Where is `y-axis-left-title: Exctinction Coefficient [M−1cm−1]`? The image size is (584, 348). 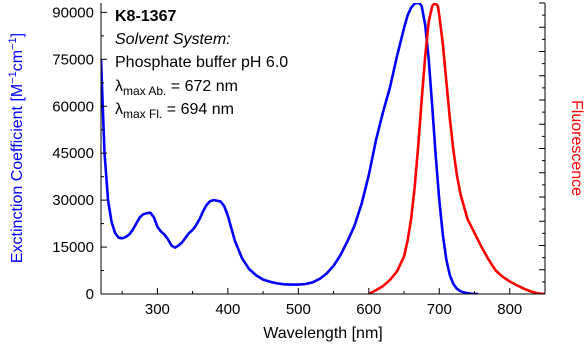 y-axis-left-title: Exctinction Coefficient [M−1cm−1] is located at coordinates (16, 148).